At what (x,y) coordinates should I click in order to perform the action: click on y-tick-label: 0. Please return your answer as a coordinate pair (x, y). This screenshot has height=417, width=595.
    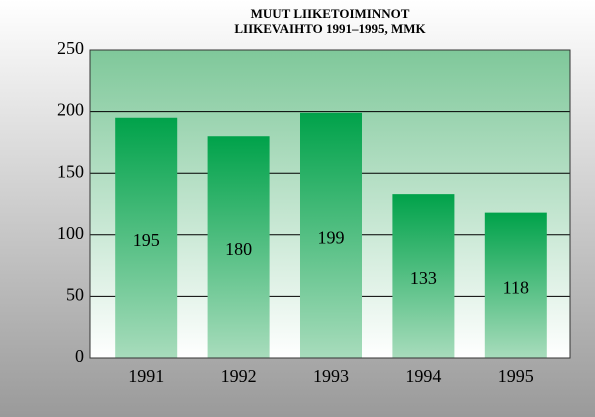
    Looking at the image, I should click on (79, 356).